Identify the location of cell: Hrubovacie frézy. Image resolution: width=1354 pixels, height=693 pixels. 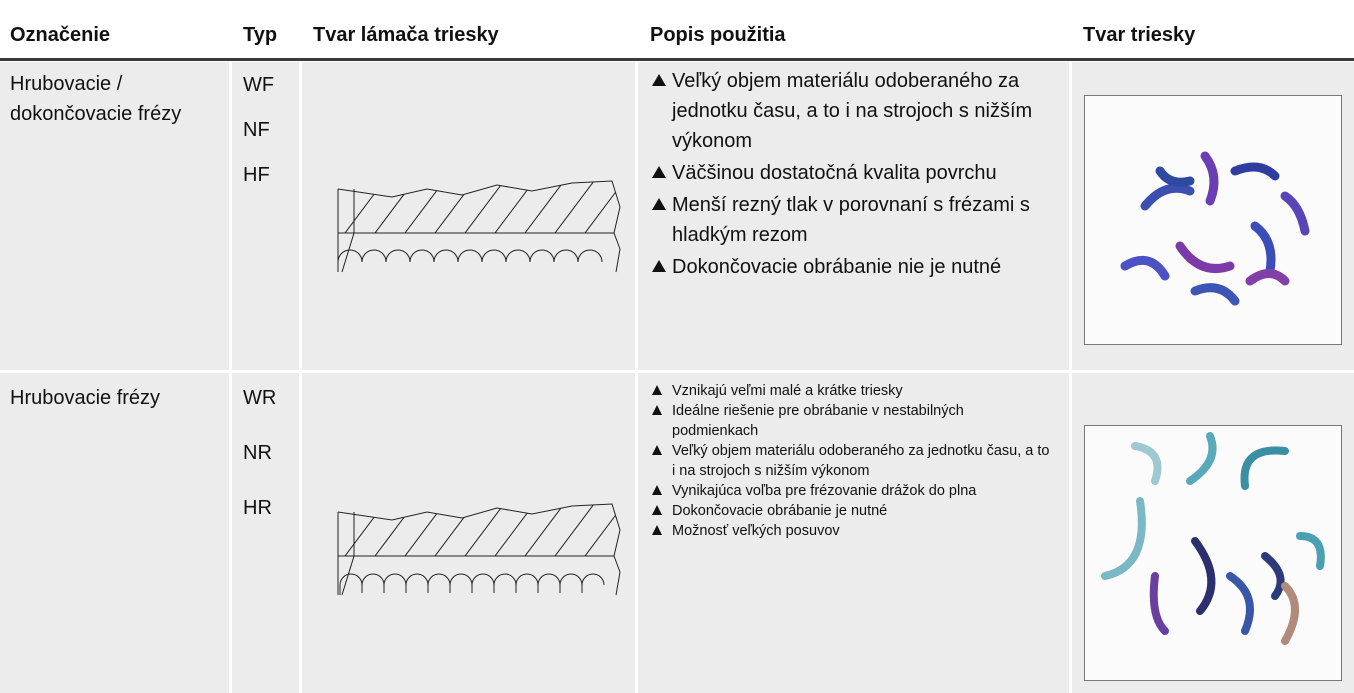
(114, 533).